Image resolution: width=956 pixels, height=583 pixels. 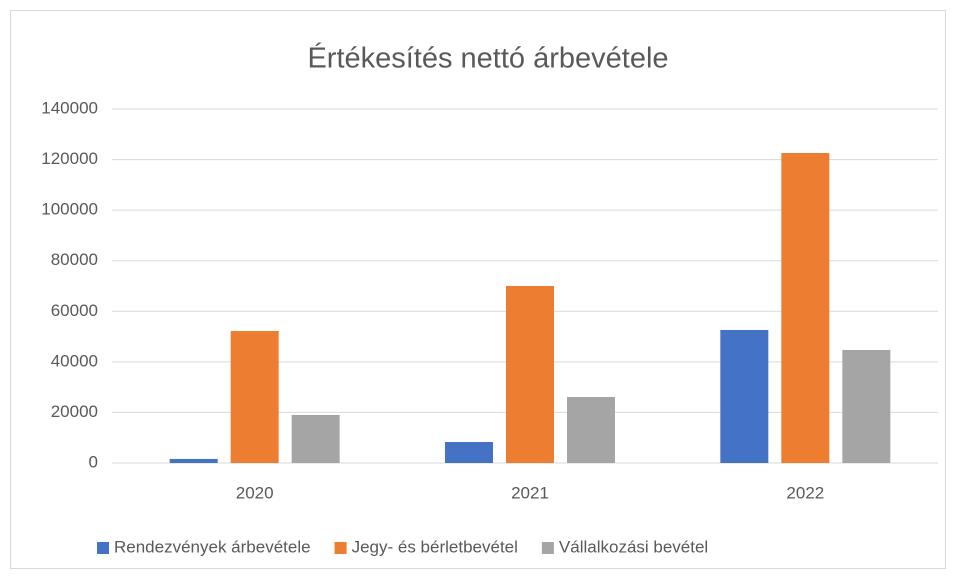 I want to click on legend-label: Jegy- és bérletbevétel, so click(x=435, y=546).